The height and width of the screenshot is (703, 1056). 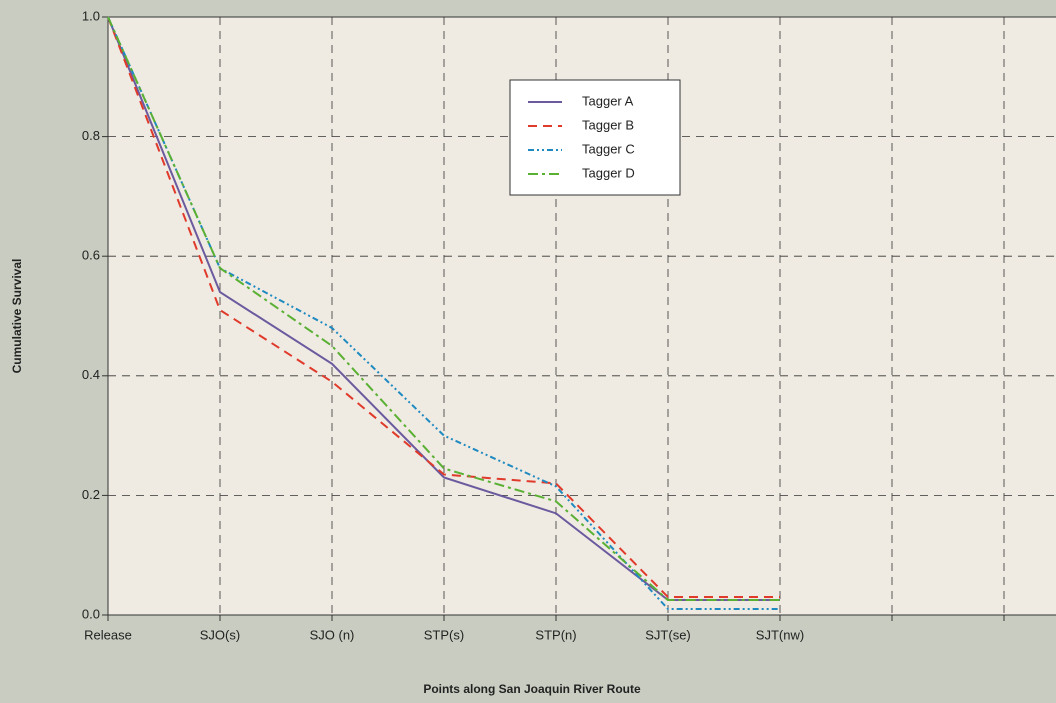 I want to click on x-tick-label: SJO(s), so click(x=220, y=634).